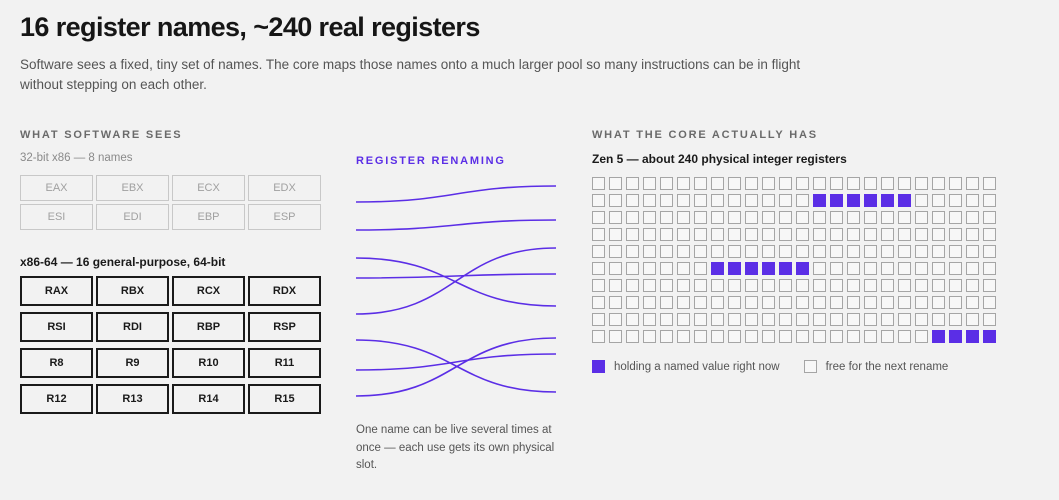  I want to click on x86-register-grid: EAX EBX ECX EDX ESI EDI EBP ESP, so click(170, 202).